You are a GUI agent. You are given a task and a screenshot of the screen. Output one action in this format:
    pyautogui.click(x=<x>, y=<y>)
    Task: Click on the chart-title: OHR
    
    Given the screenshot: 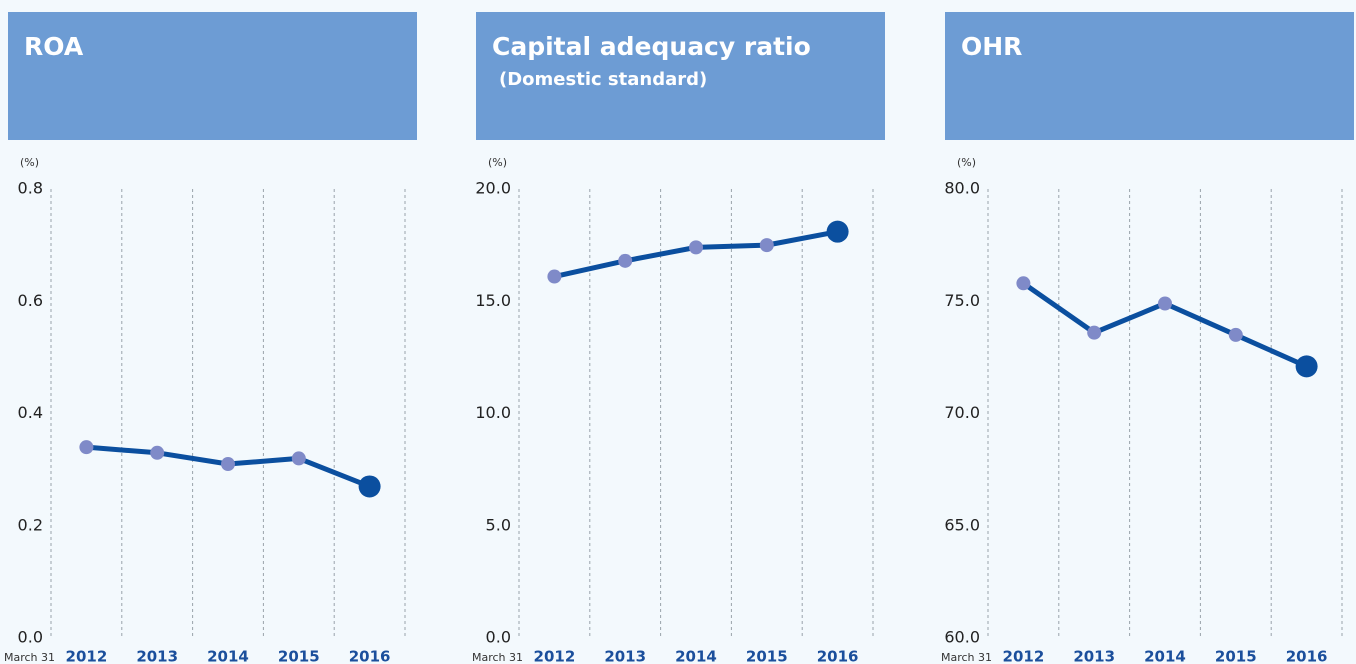 What is the action you would take?
    pyautogui.click(x=991, y=46)
    